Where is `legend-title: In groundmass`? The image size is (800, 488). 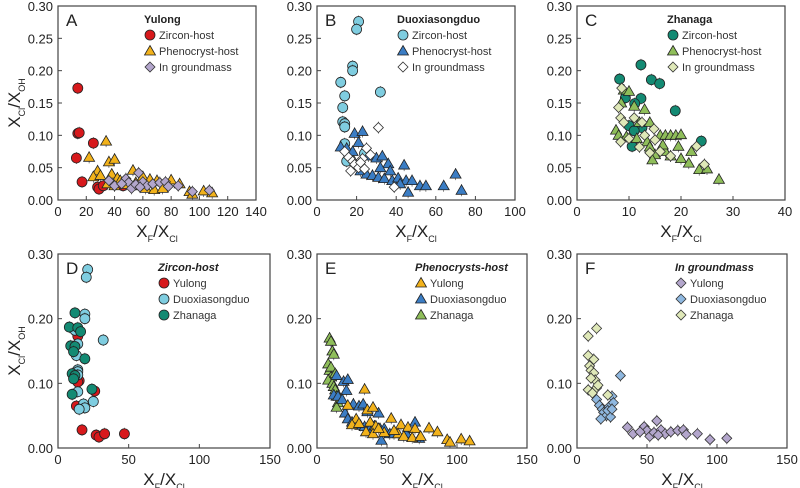
legend-title: In groundmass is located at coordinates (714, 268).